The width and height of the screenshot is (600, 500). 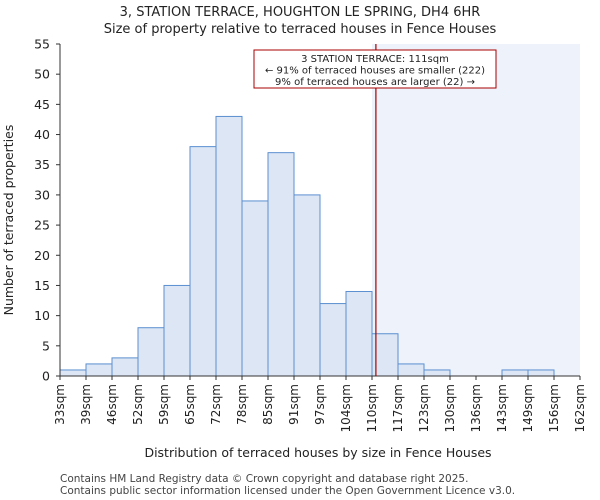 What do you see at coordinates (42, 315) in the screenshot?
I see `y-tick-label: 10` at bounding box center [42, 315].